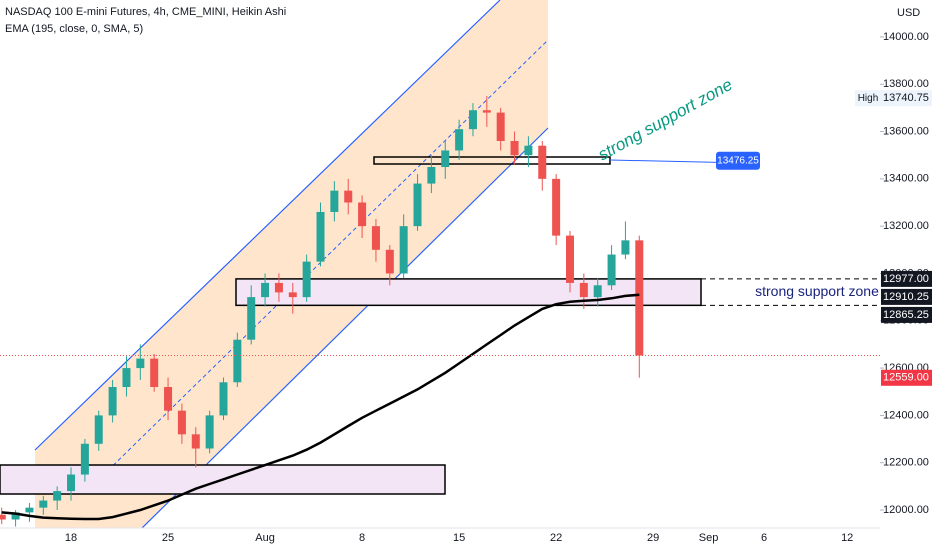  Describe the element at coordinates (74, 29) in the screenshot. I see `indicator-name: EMA (195, close, 0, SMA, 5)` at that location.